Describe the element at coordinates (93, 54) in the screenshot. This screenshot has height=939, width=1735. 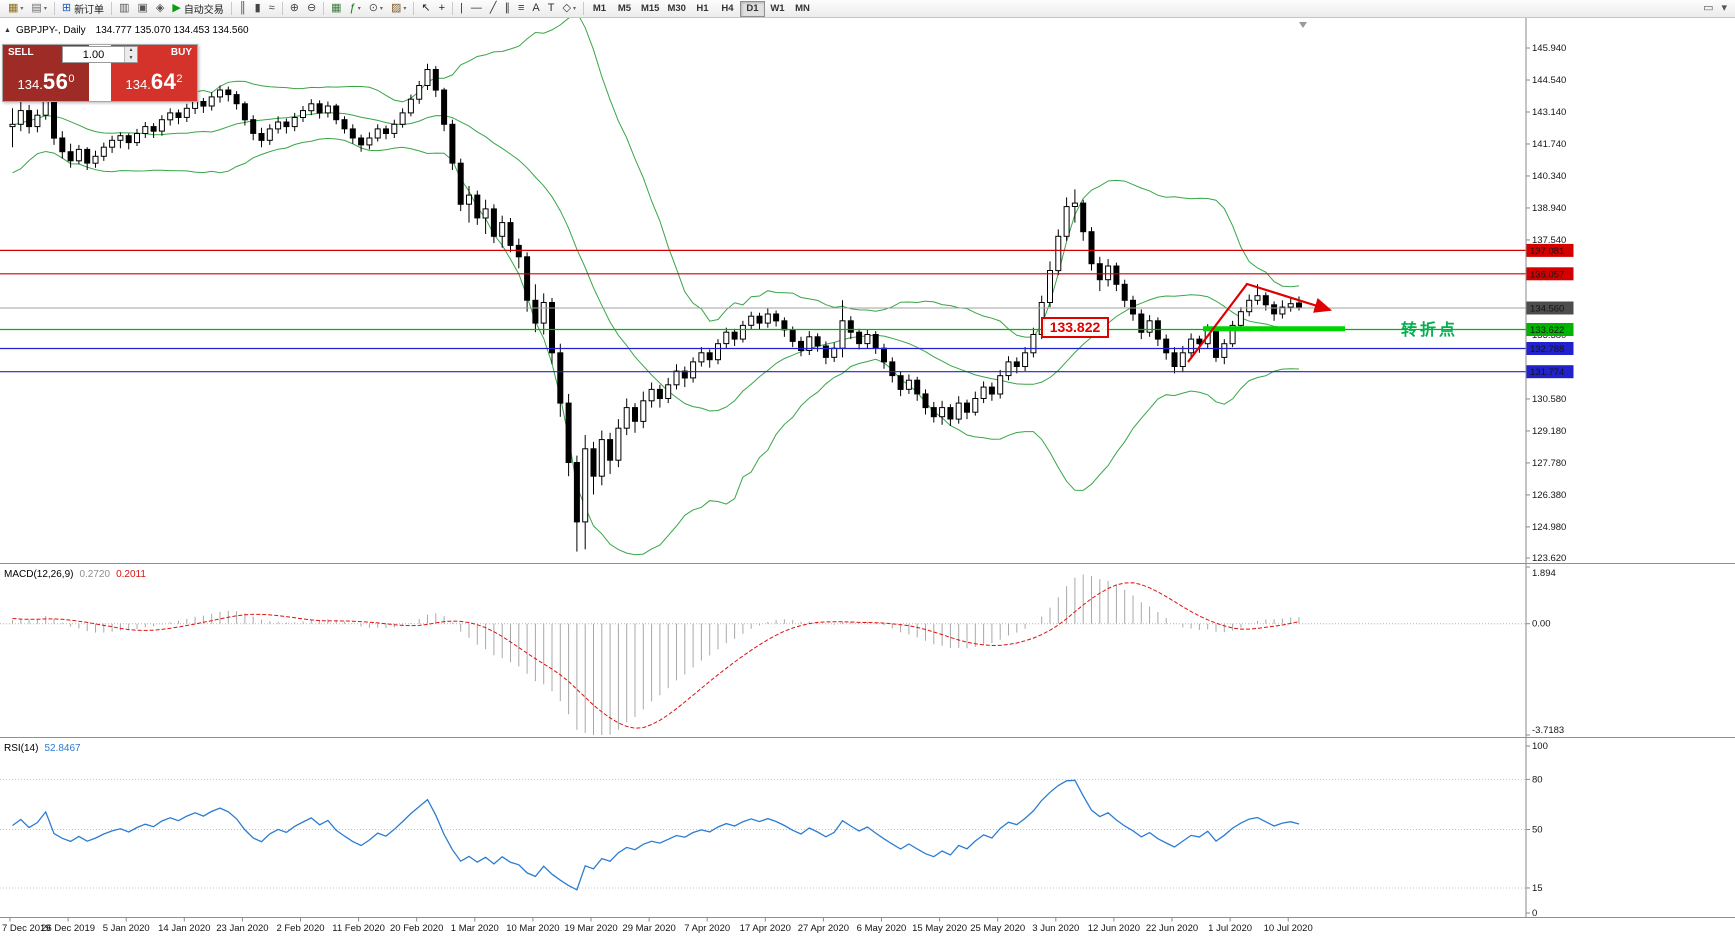
I see `volume-input` at that location.